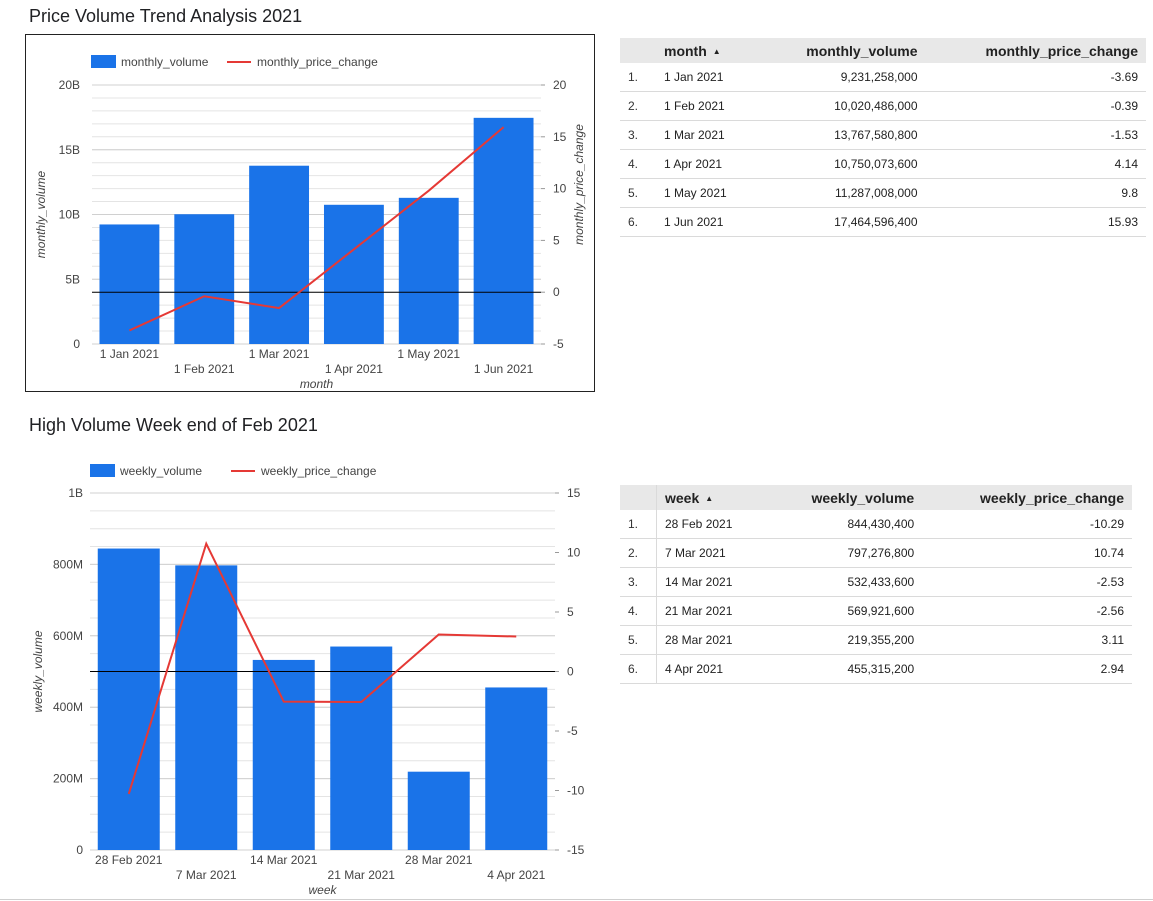  Describe the element at coordinates (72, 279) in the screenshot. I see `y-tick-label: 5B` at that location.